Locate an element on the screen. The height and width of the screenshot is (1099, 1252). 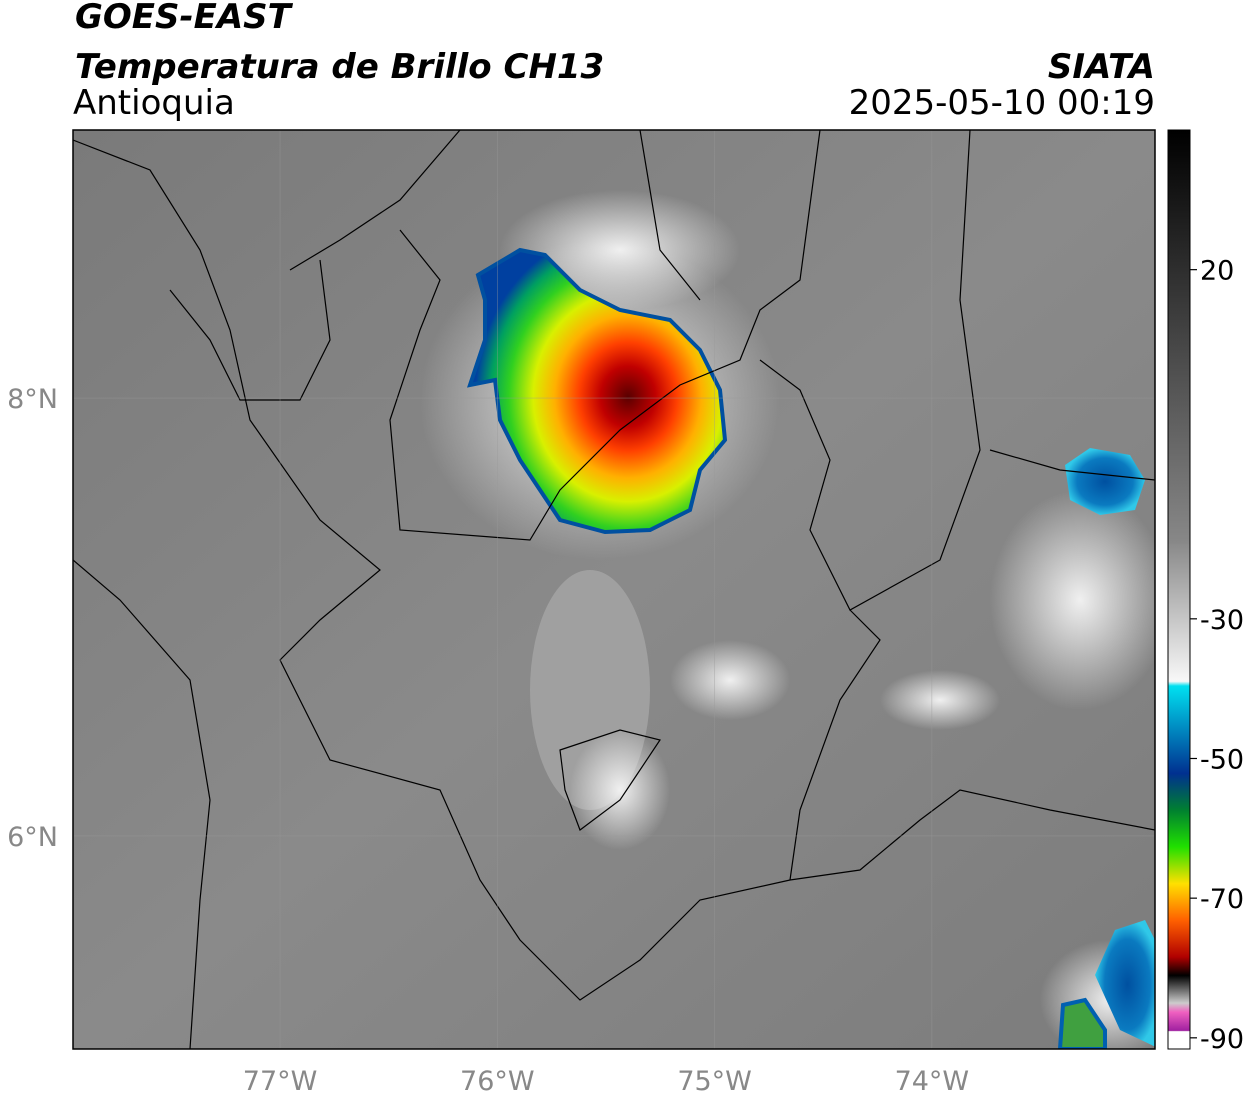
lon-tick-label: 77°W is located at coordinates (280, 1081).